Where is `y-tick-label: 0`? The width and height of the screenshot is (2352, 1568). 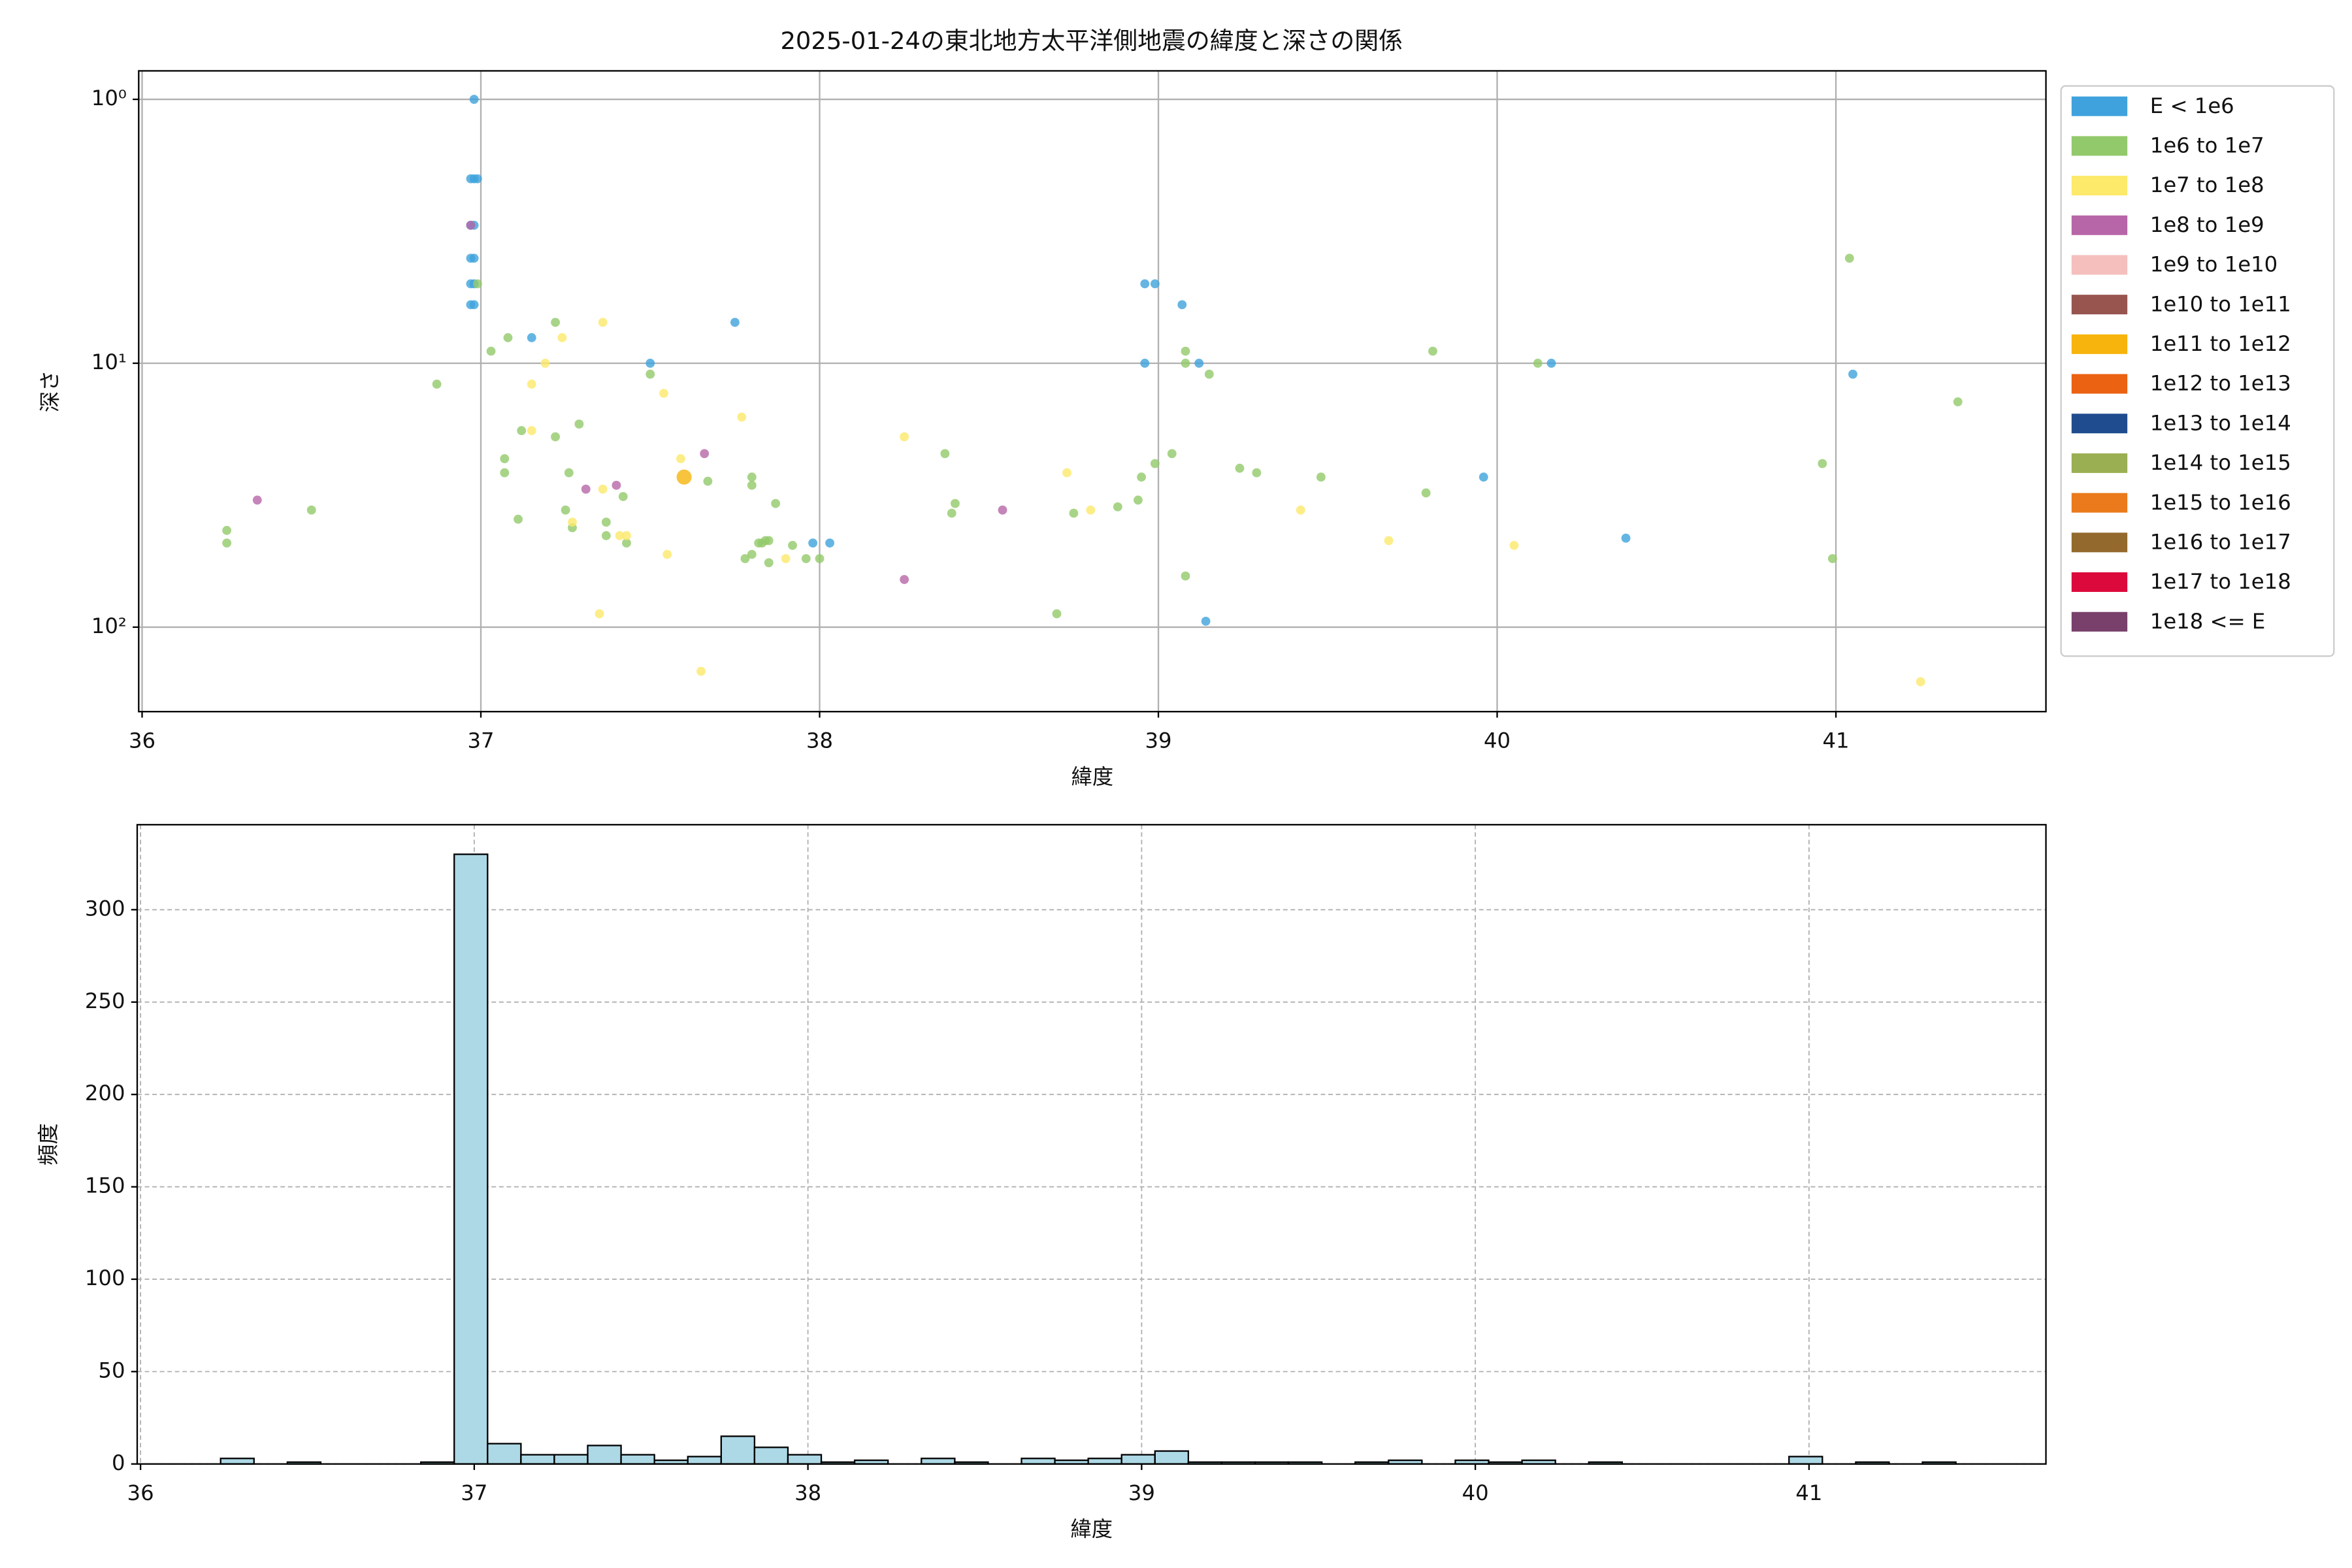 y-tick-label: 0 is located at coordinates (118, 1462).